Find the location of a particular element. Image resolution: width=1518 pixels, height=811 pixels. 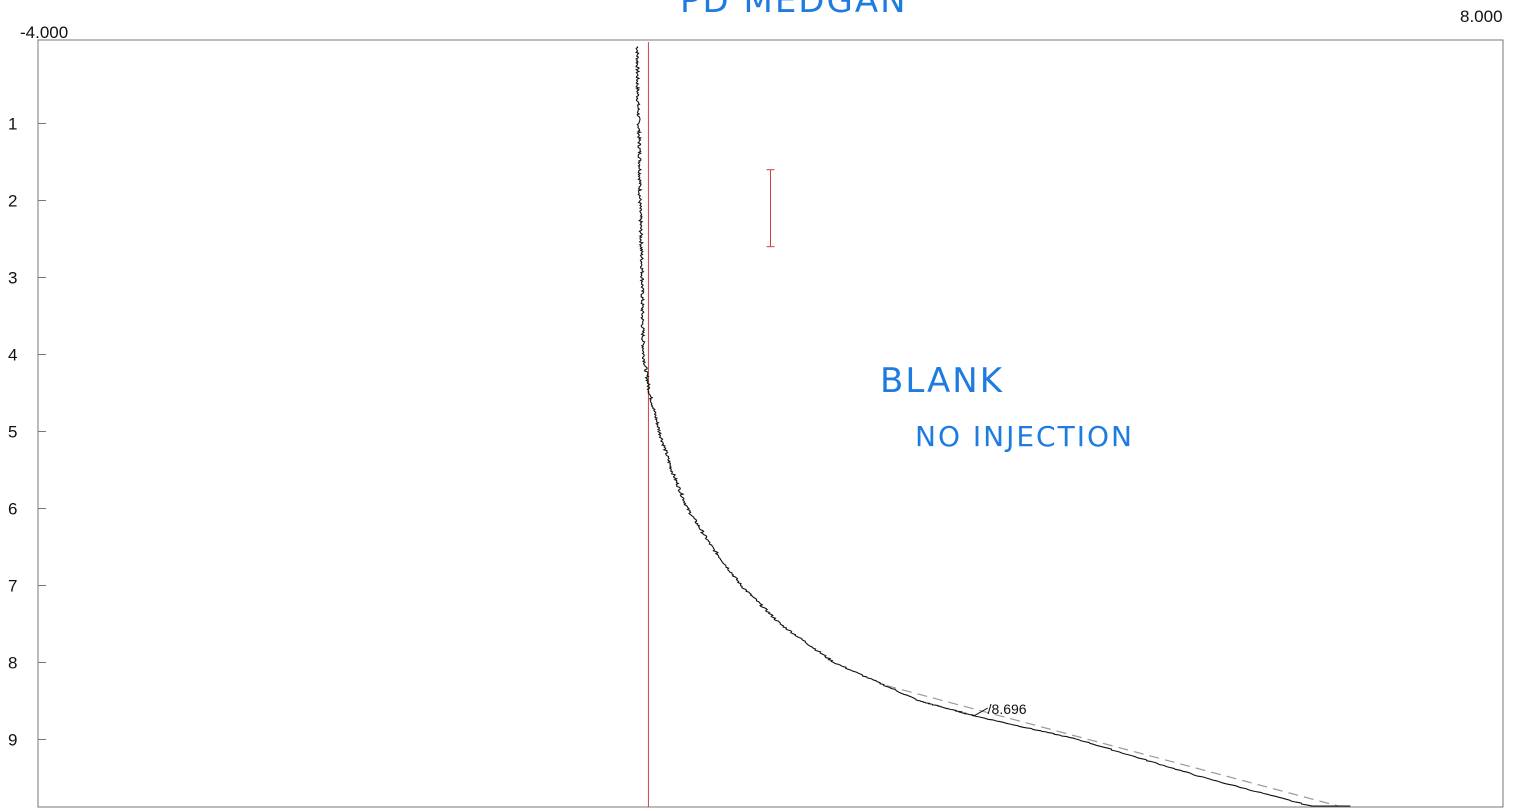

time-axis: 1 2 3 4 5 6 7 8 9 is located at coordinates (27, 432).